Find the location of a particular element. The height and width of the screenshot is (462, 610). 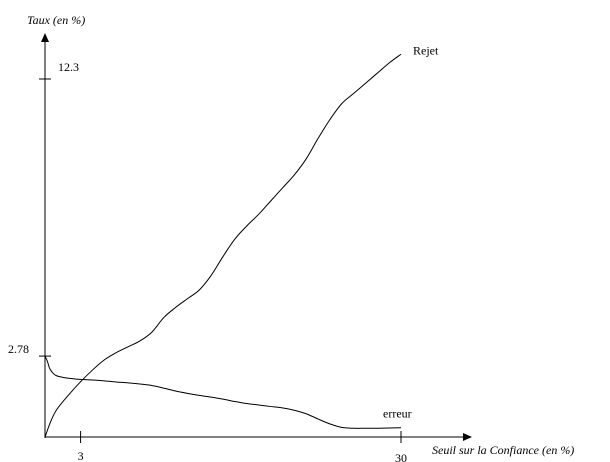

x-tick-label: 3 is located at coordinates (81, 455).